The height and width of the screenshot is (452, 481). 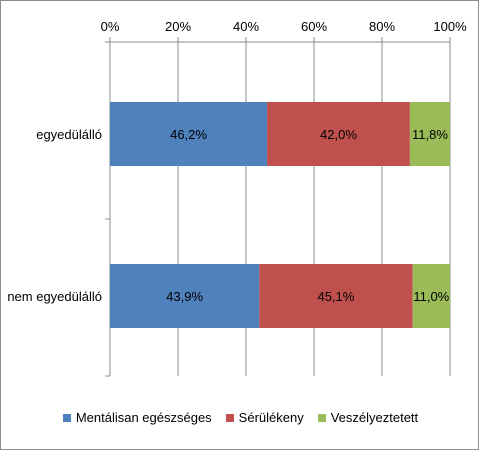 I want to click on legend-label: Sérülékeny, so click(x=271, y=417).